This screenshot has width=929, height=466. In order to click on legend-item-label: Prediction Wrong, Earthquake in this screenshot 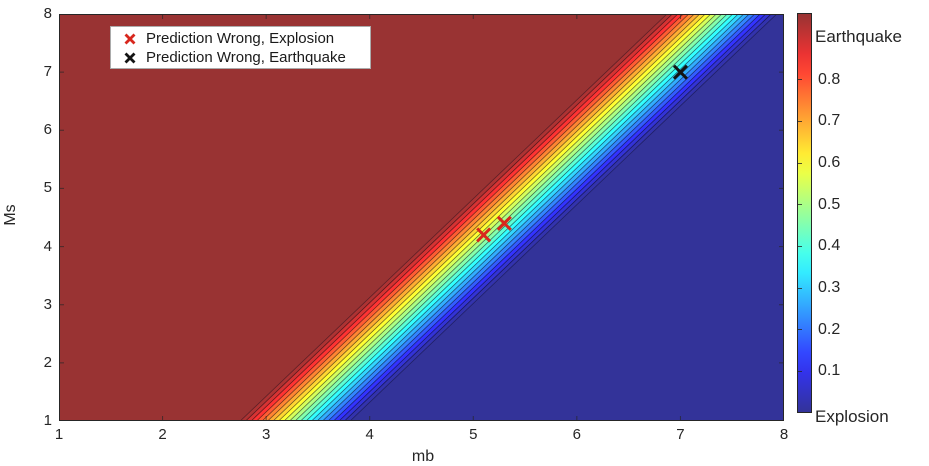, I will do `click(246, 57)`.